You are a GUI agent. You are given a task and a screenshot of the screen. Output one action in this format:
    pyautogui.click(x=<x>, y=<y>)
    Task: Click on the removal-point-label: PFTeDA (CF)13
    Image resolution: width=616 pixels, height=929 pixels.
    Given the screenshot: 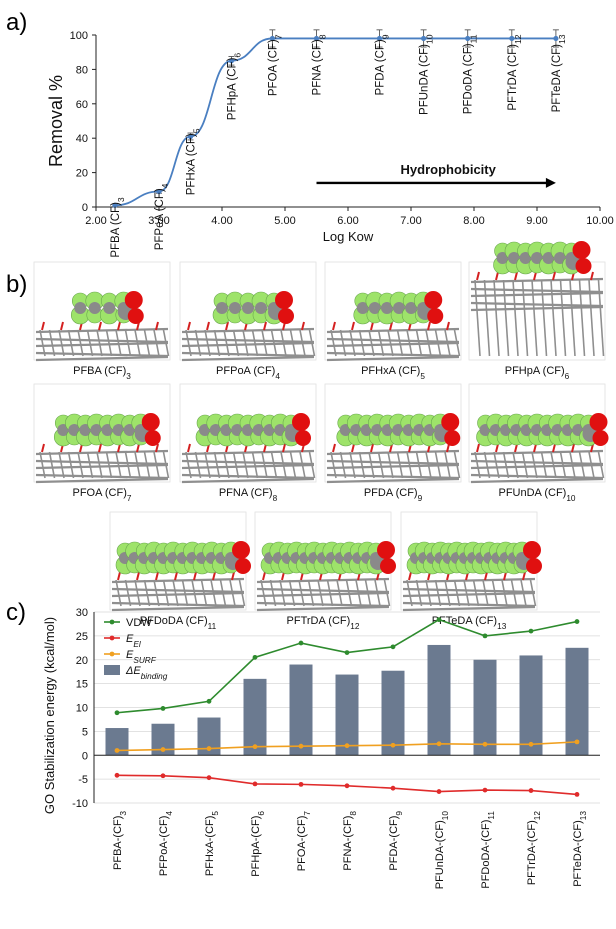 What is the action you would take?
    pyautogui.click(x=559, y=73)
    